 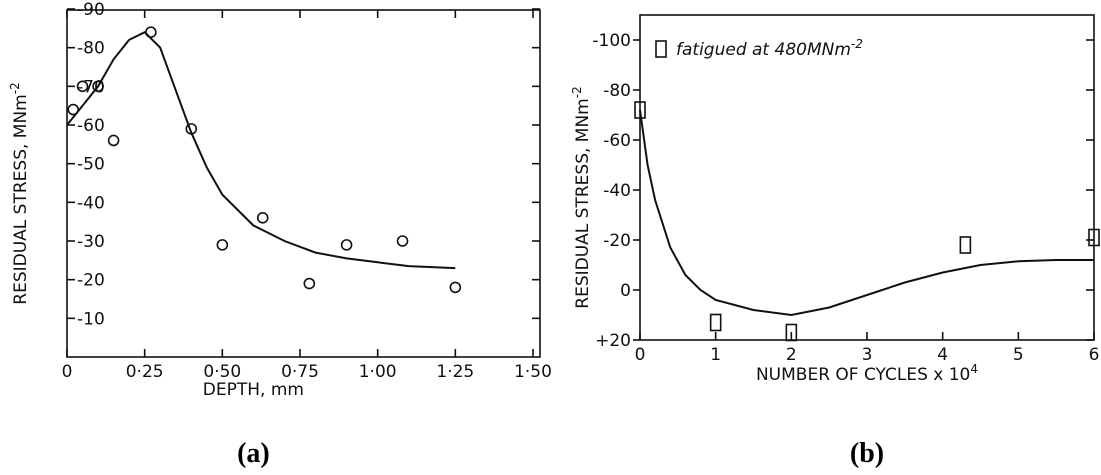 What do you see at coordinates (253, 390) in the screenshot?
I see `x-axis-label: DEPTH, mm` at bounding box center [253, 390].